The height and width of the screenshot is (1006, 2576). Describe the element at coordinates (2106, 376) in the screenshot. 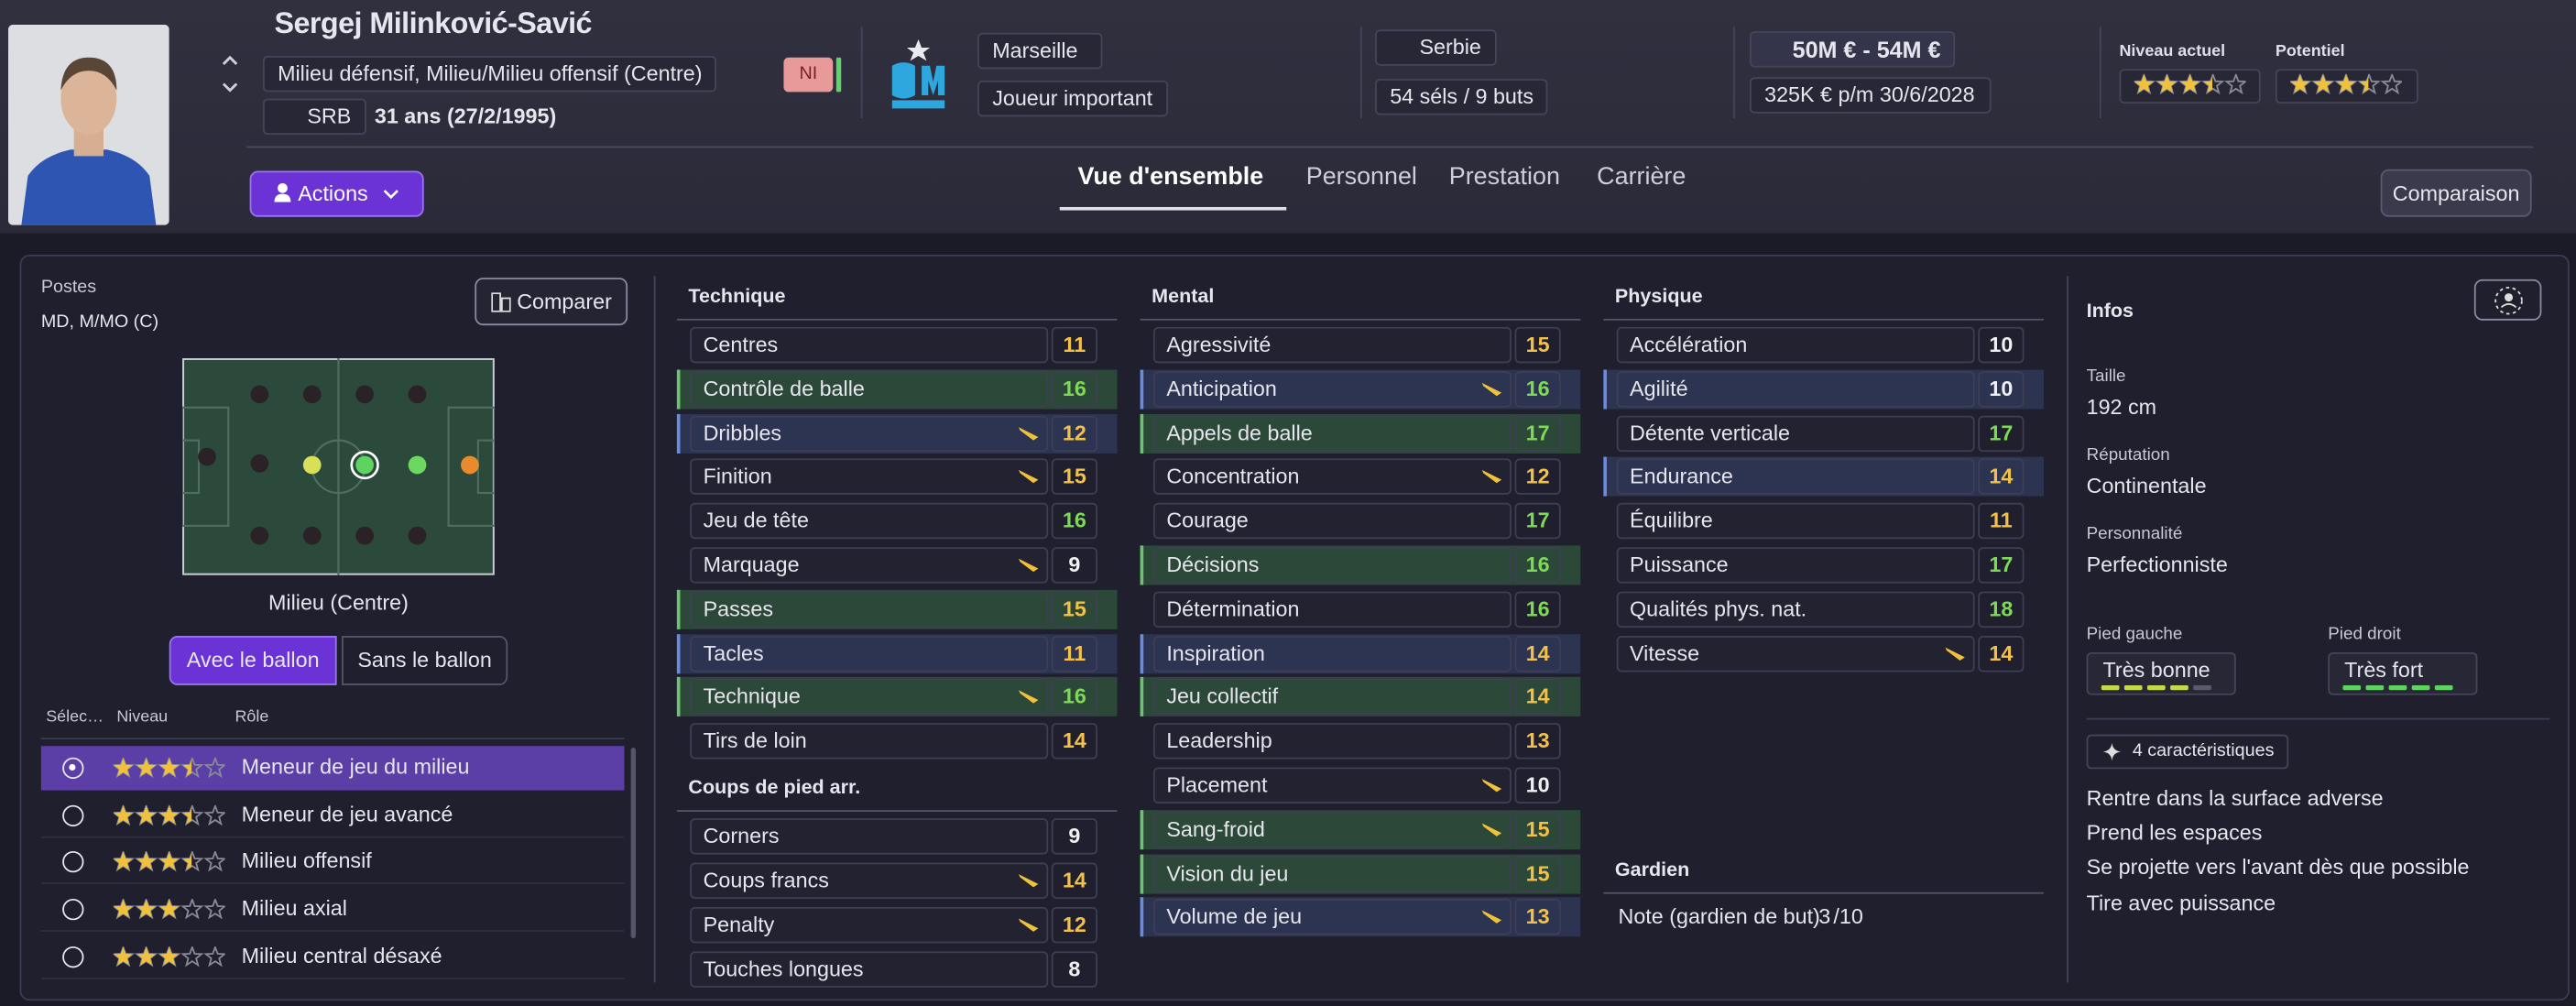

I see `info-label: Taille` at that location.